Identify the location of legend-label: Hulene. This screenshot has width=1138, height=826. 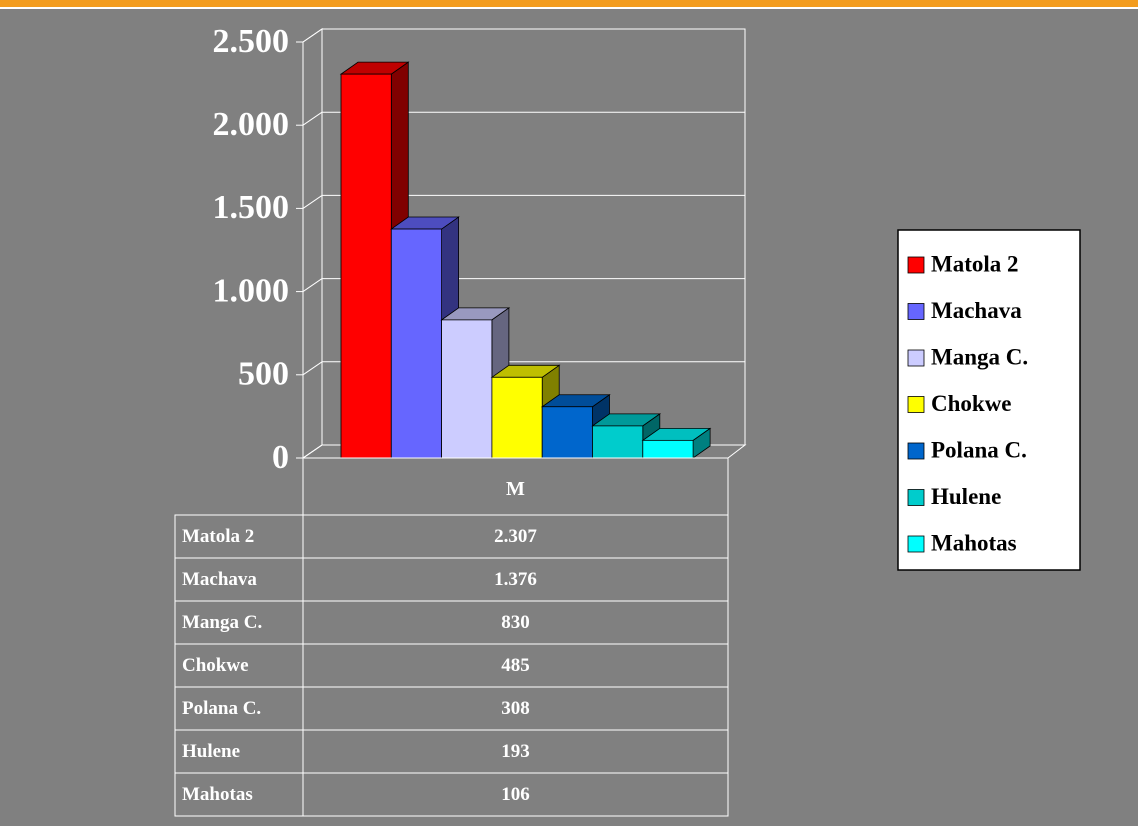
(966, 496).